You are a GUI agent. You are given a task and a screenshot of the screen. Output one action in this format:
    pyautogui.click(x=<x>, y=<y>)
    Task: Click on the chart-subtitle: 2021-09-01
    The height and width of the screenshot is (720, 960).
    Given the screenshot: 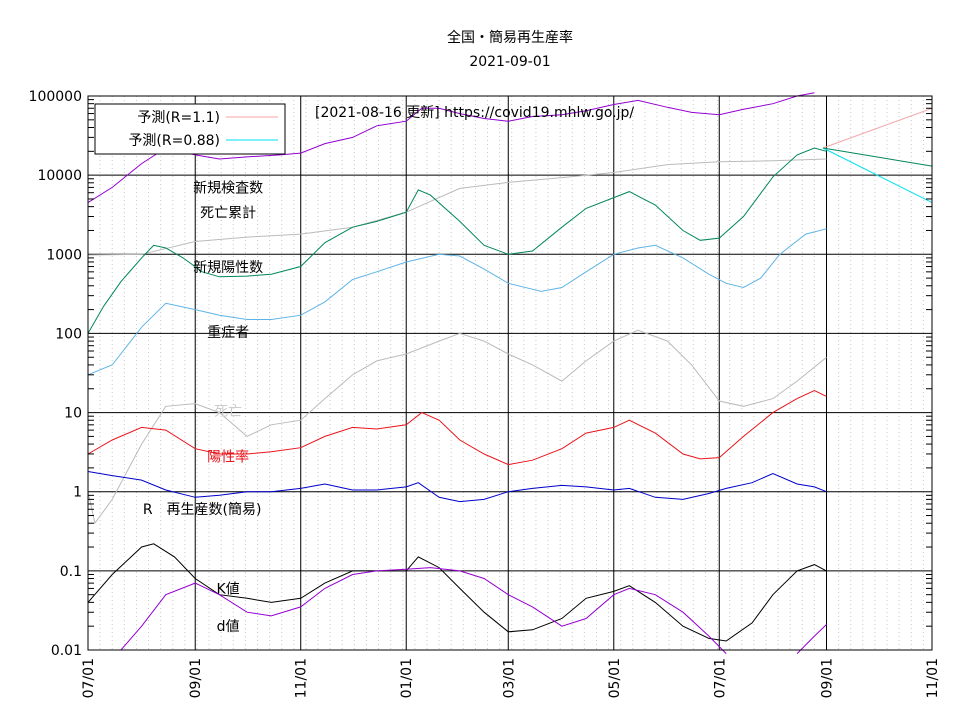 What is the action you would take?
    pyautogui.click(x=509, y=62)
    